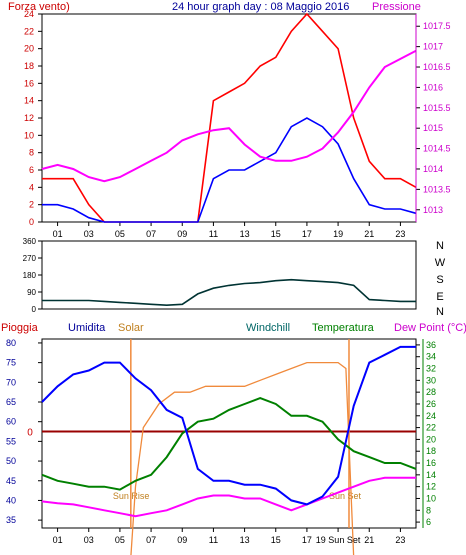  What do you see at coordinates (431, 487) in the screenshot?
I see `temp-y-tick-label: 12` at bounding box center [431, 487].